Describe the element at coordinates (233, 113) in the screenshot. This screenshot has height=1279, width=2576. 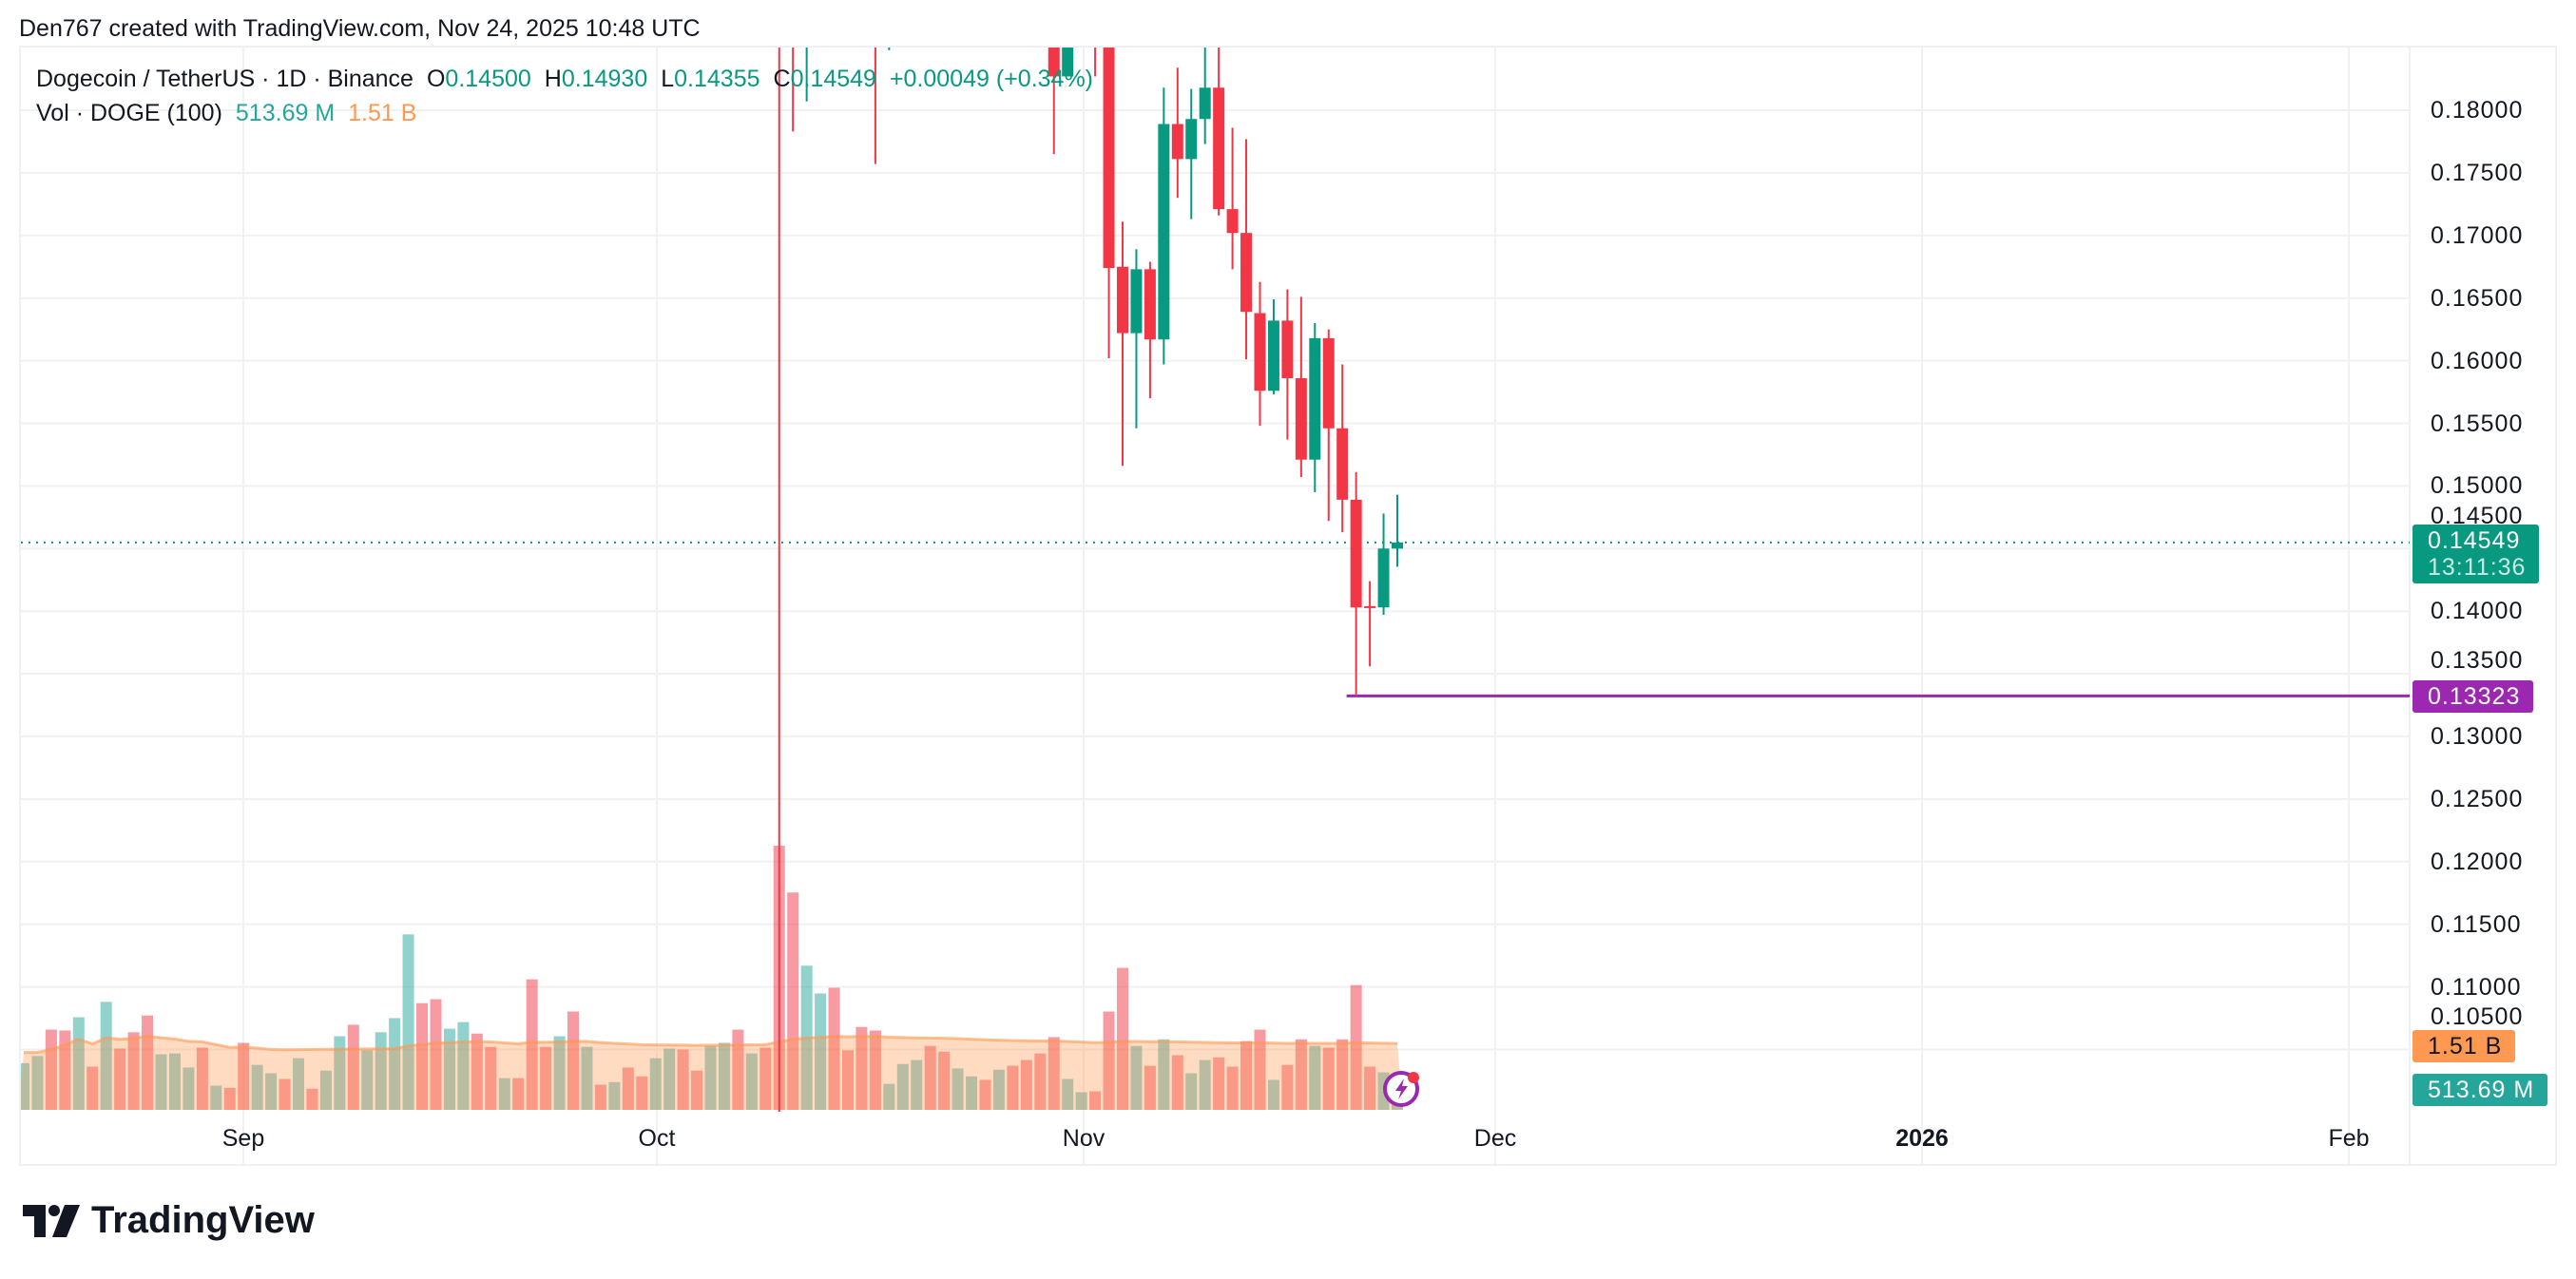
I see `legend-row-volume: Vol · DOGE (100) 513.69 M 1.51 B` at that location.